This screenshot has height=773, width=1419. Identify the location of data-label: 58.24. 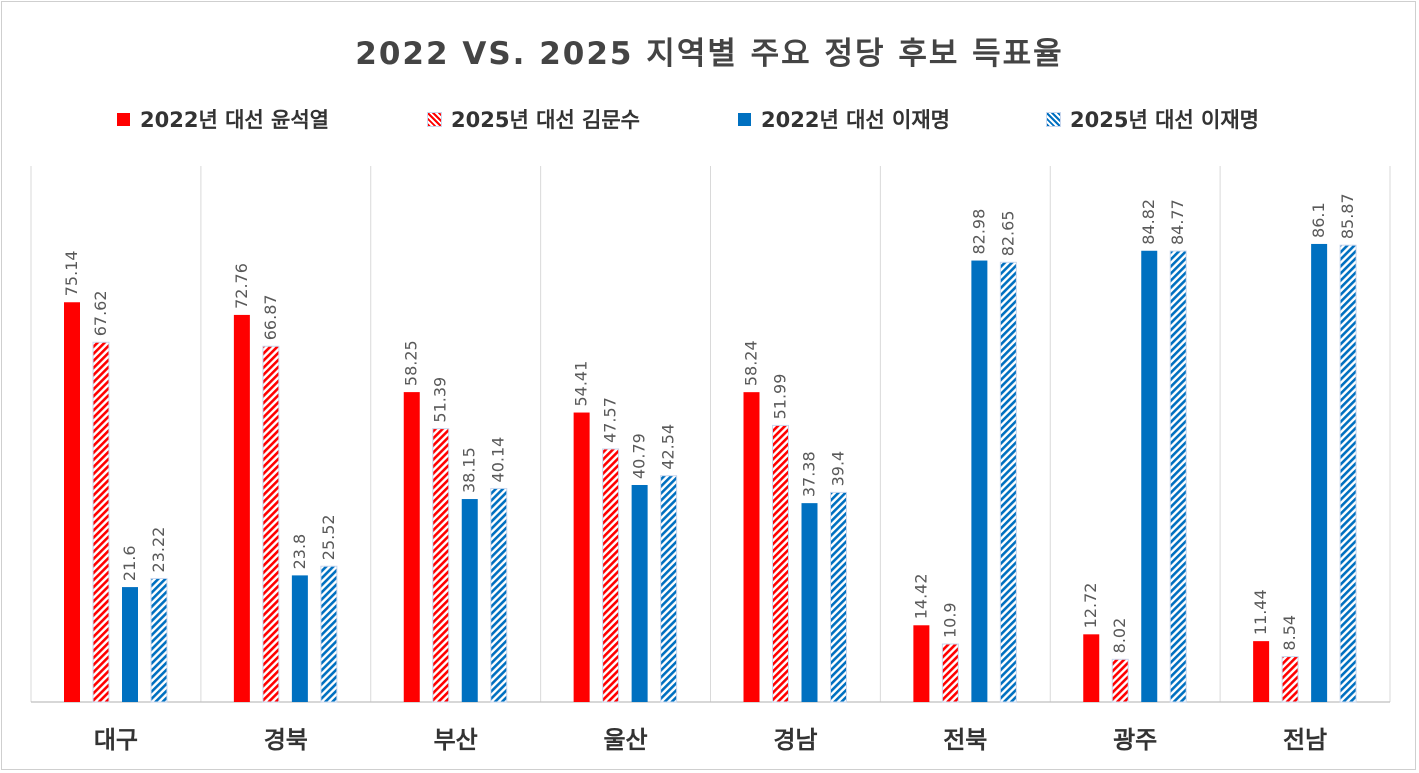
(751, 363).